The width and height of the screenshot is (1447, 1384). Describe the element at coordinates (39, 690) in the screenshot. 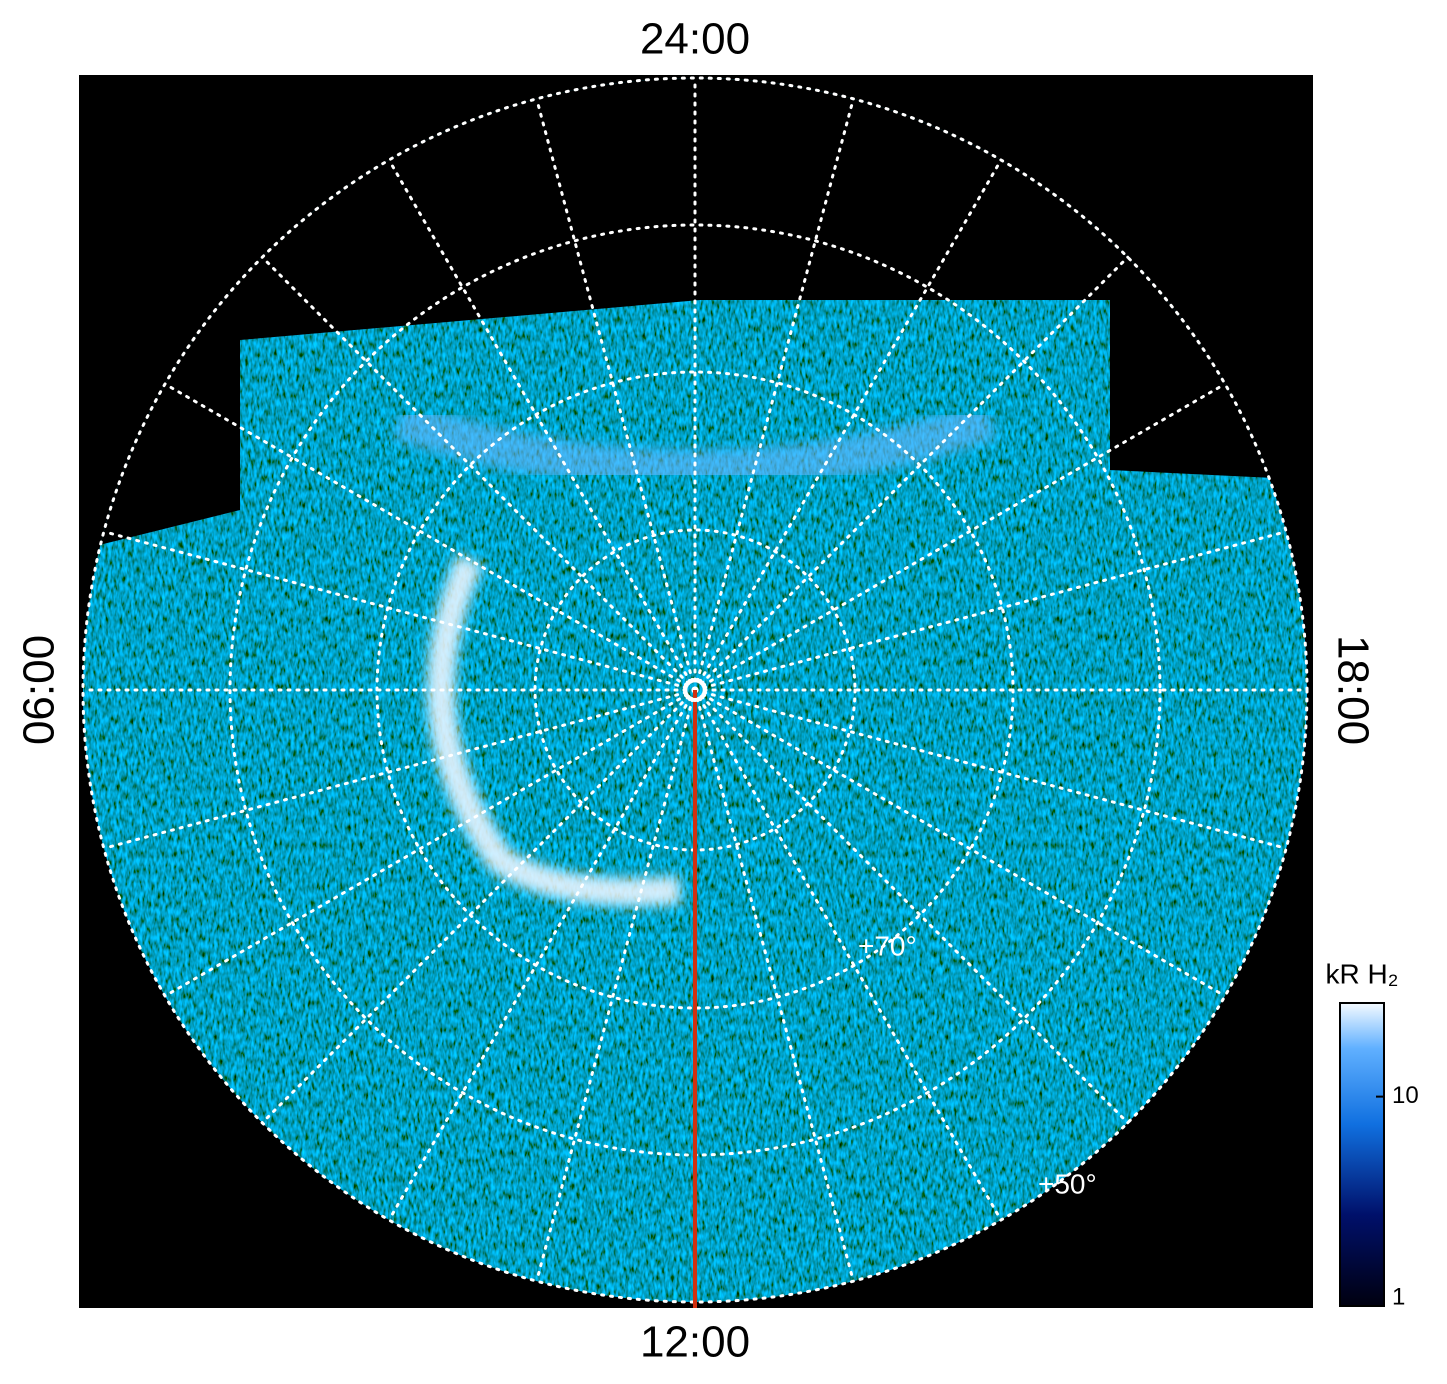

I see `left-label: 06:00` at that location.